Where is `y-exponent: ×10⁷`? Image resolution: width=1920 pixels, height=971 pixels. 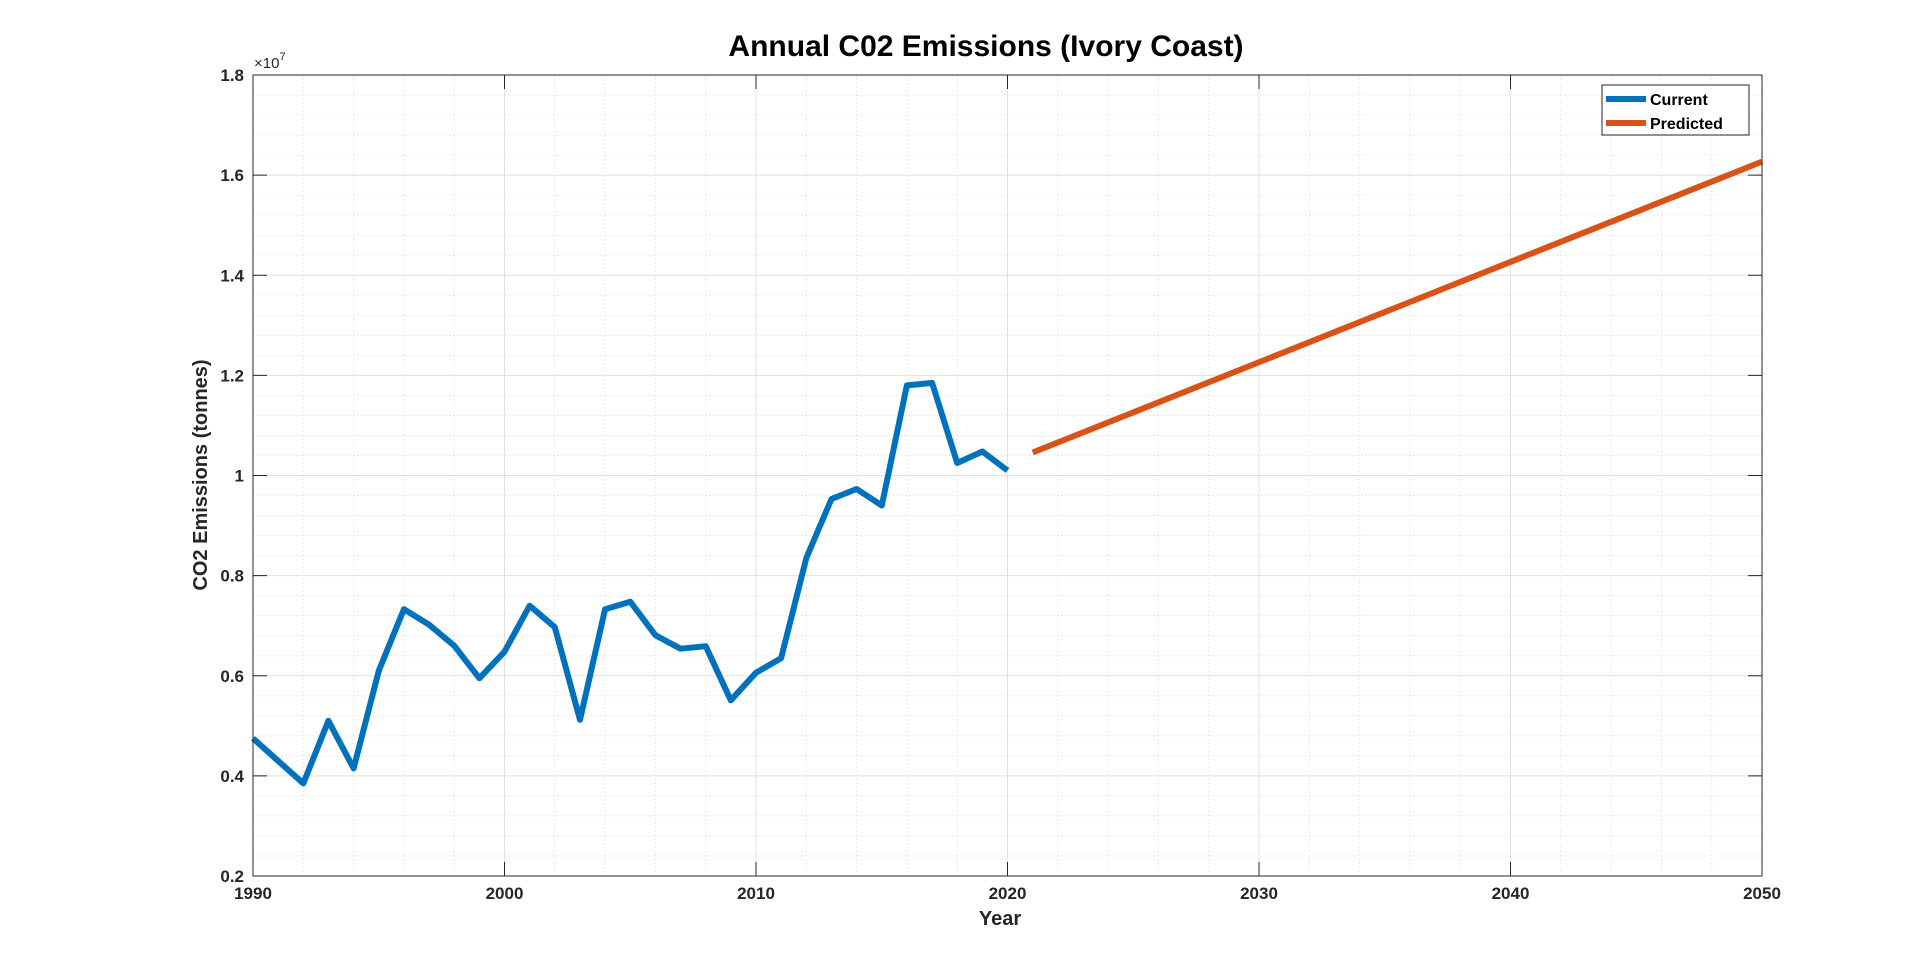
y-exponent: ×10⁷ is located at coordinates (270, 61).